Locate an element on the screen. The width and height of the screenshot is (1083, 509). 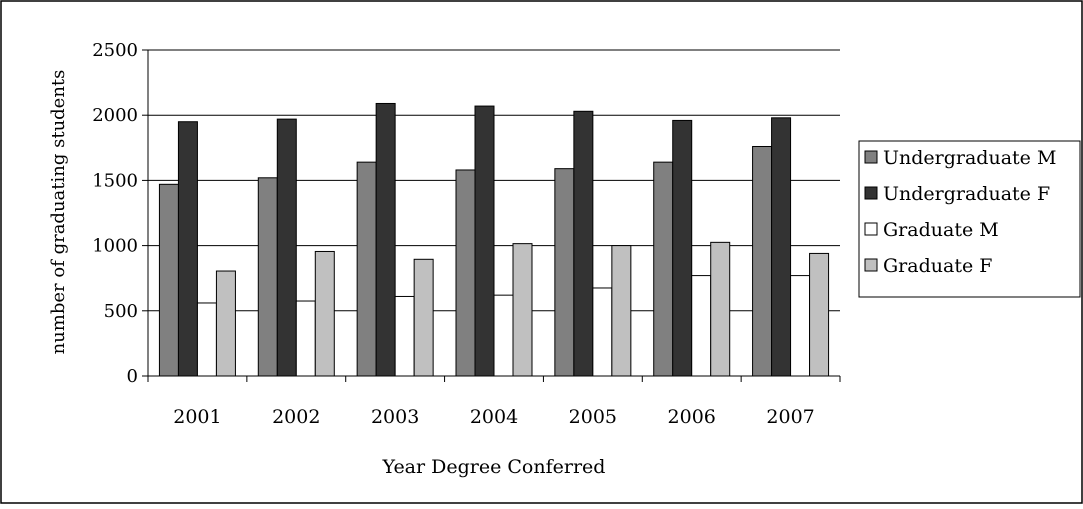
bar-undergraduate-m-2002 is located at coordinates (267, 277).